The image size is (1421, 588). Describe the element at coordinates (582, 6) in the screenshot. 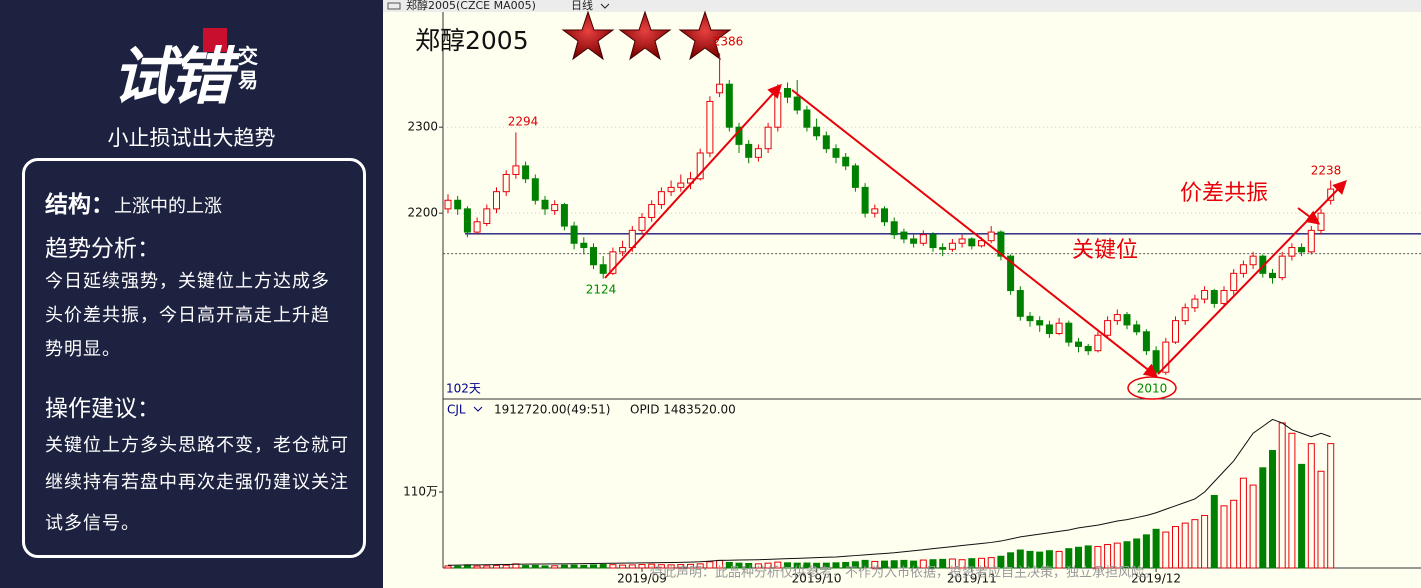

I see `period: 日线` at that location.